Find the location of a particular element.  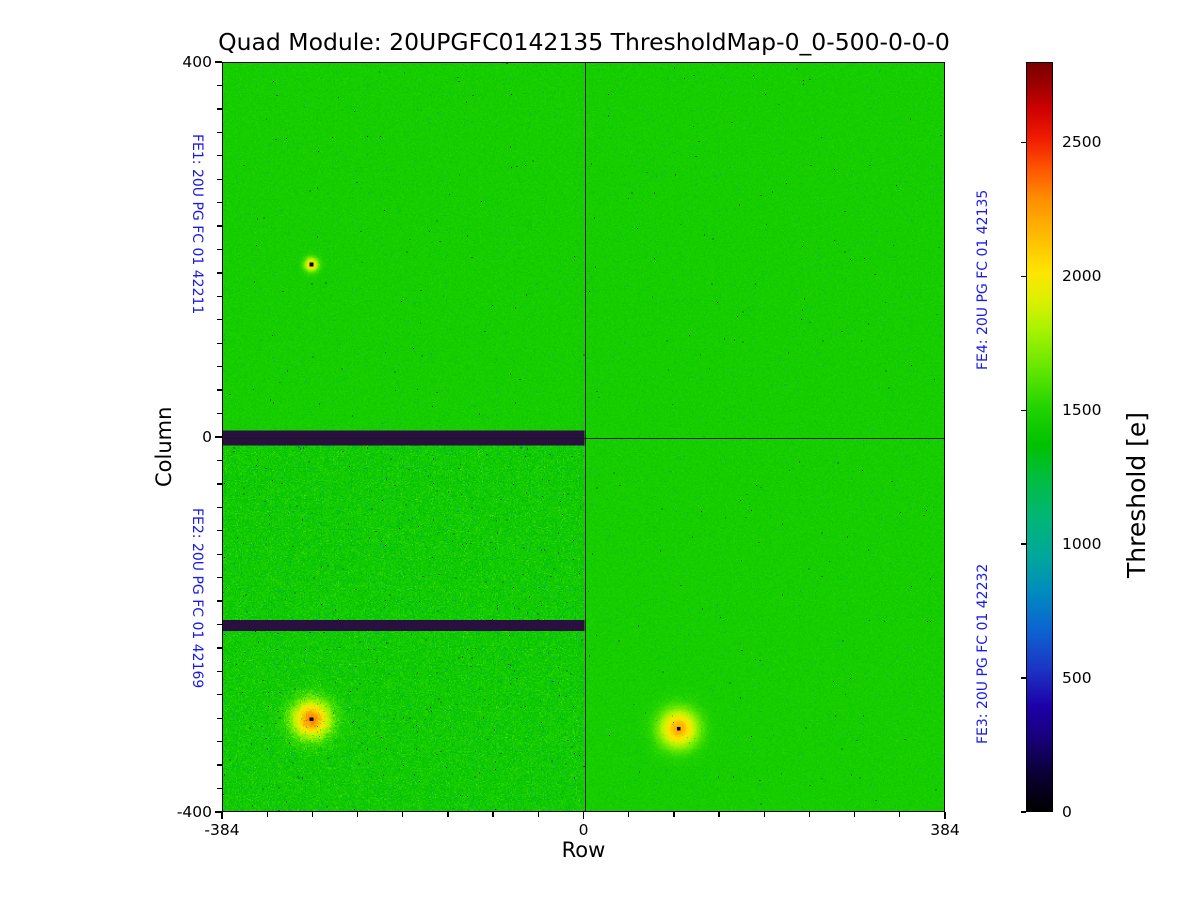

colorbar-label: Threshold [e] is located at coordinates (1136, 494).